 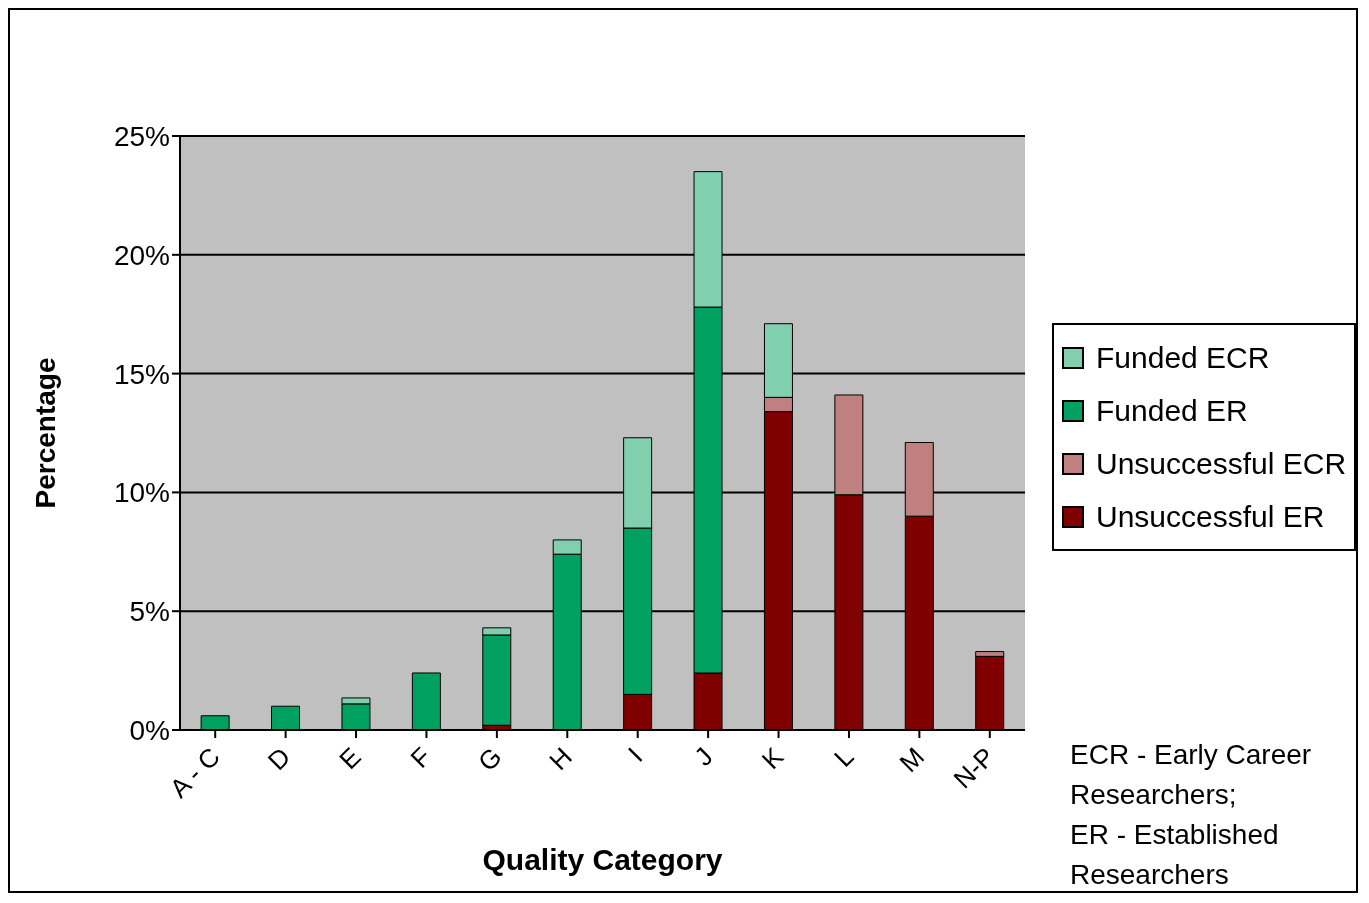 I want to click on x-tick-label: J, so click(x=703, y=756).